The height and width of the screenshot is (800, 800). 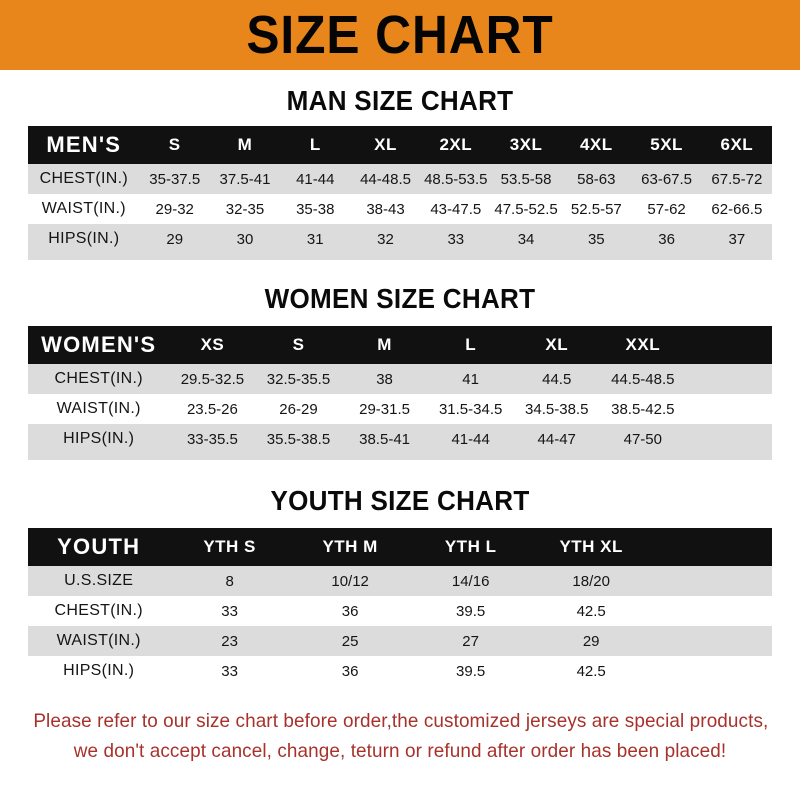 I want to click on page-title: SIZE CHART, so click(x=400, y=35).